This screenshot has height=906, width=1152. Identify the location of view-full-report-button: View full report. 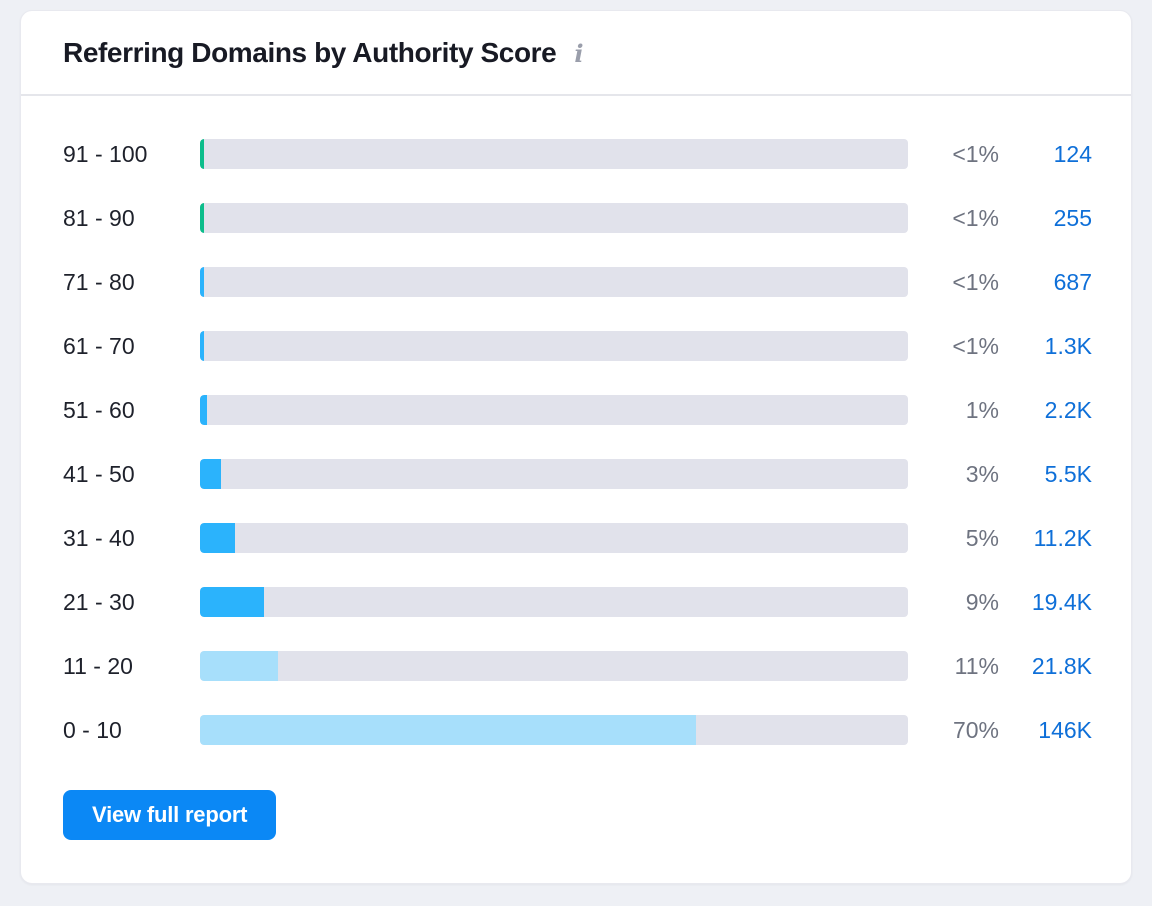
(170, 815).